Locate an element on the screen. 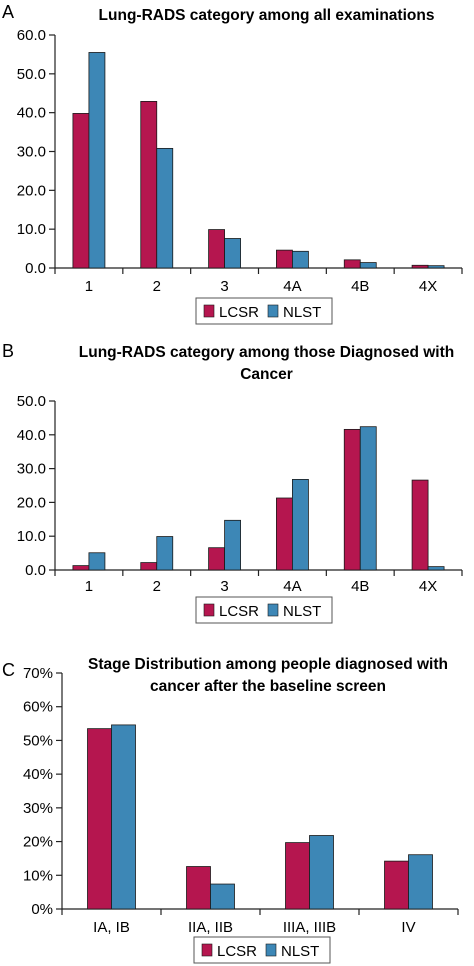 This screenshot has width=474, height=966. y-tick-label: 20% is located at coordinates (38, 842).